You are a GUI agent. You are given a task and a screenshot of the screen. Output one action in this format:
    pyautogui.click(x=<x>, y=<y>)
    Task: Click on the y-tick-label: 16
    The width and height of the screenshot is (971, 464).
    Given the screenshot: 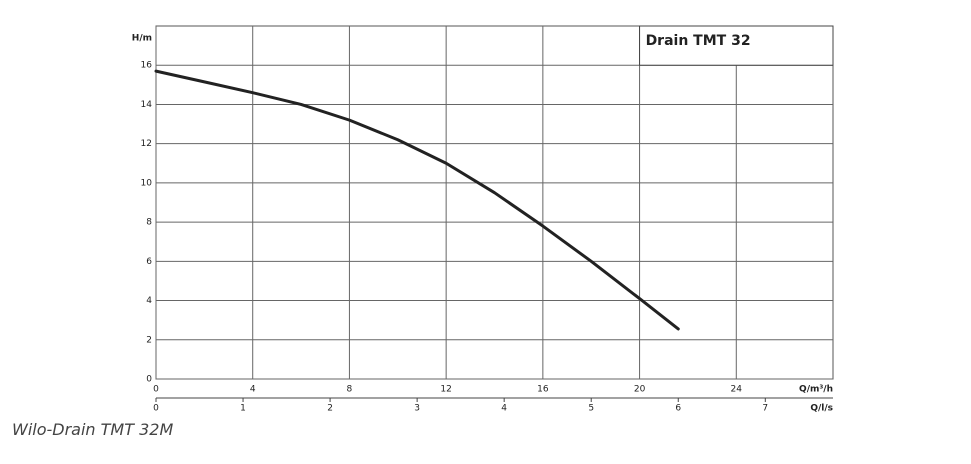 What is the action you would take?
    pyautogui.click(x=147, y=66)
    